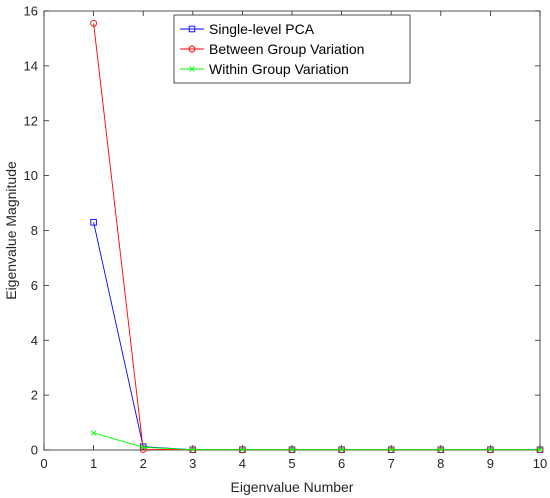  Describe the element at coordinates (11, 230) in the screenshot. I see `y-axis-label: Eigenvalue Magnitude` at that location.